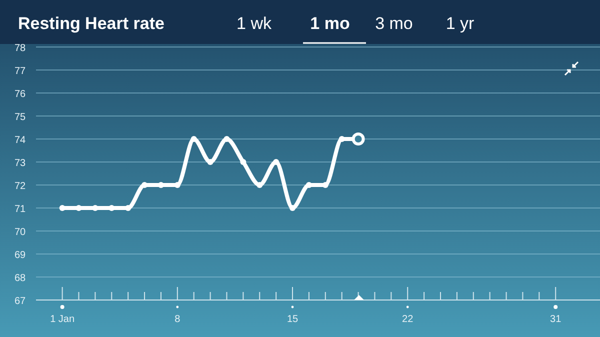  What do you see at coordinates (62, 319) in the screenshot?
I see `x-tick-label: 1 Jan` at bounding box center [62, 319].